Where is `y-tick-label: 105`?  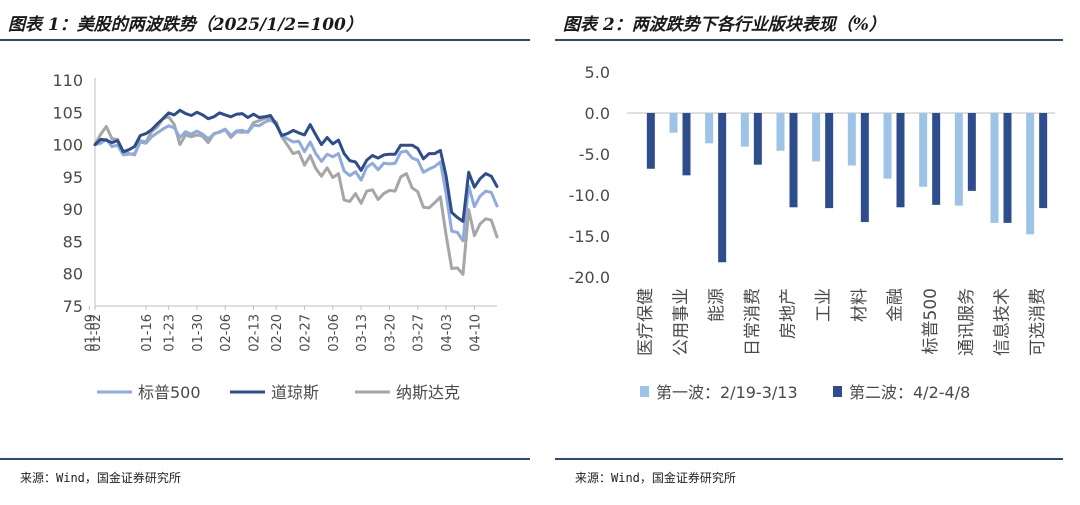
y-tick-label: 105 is located at coordinates (67, 112).